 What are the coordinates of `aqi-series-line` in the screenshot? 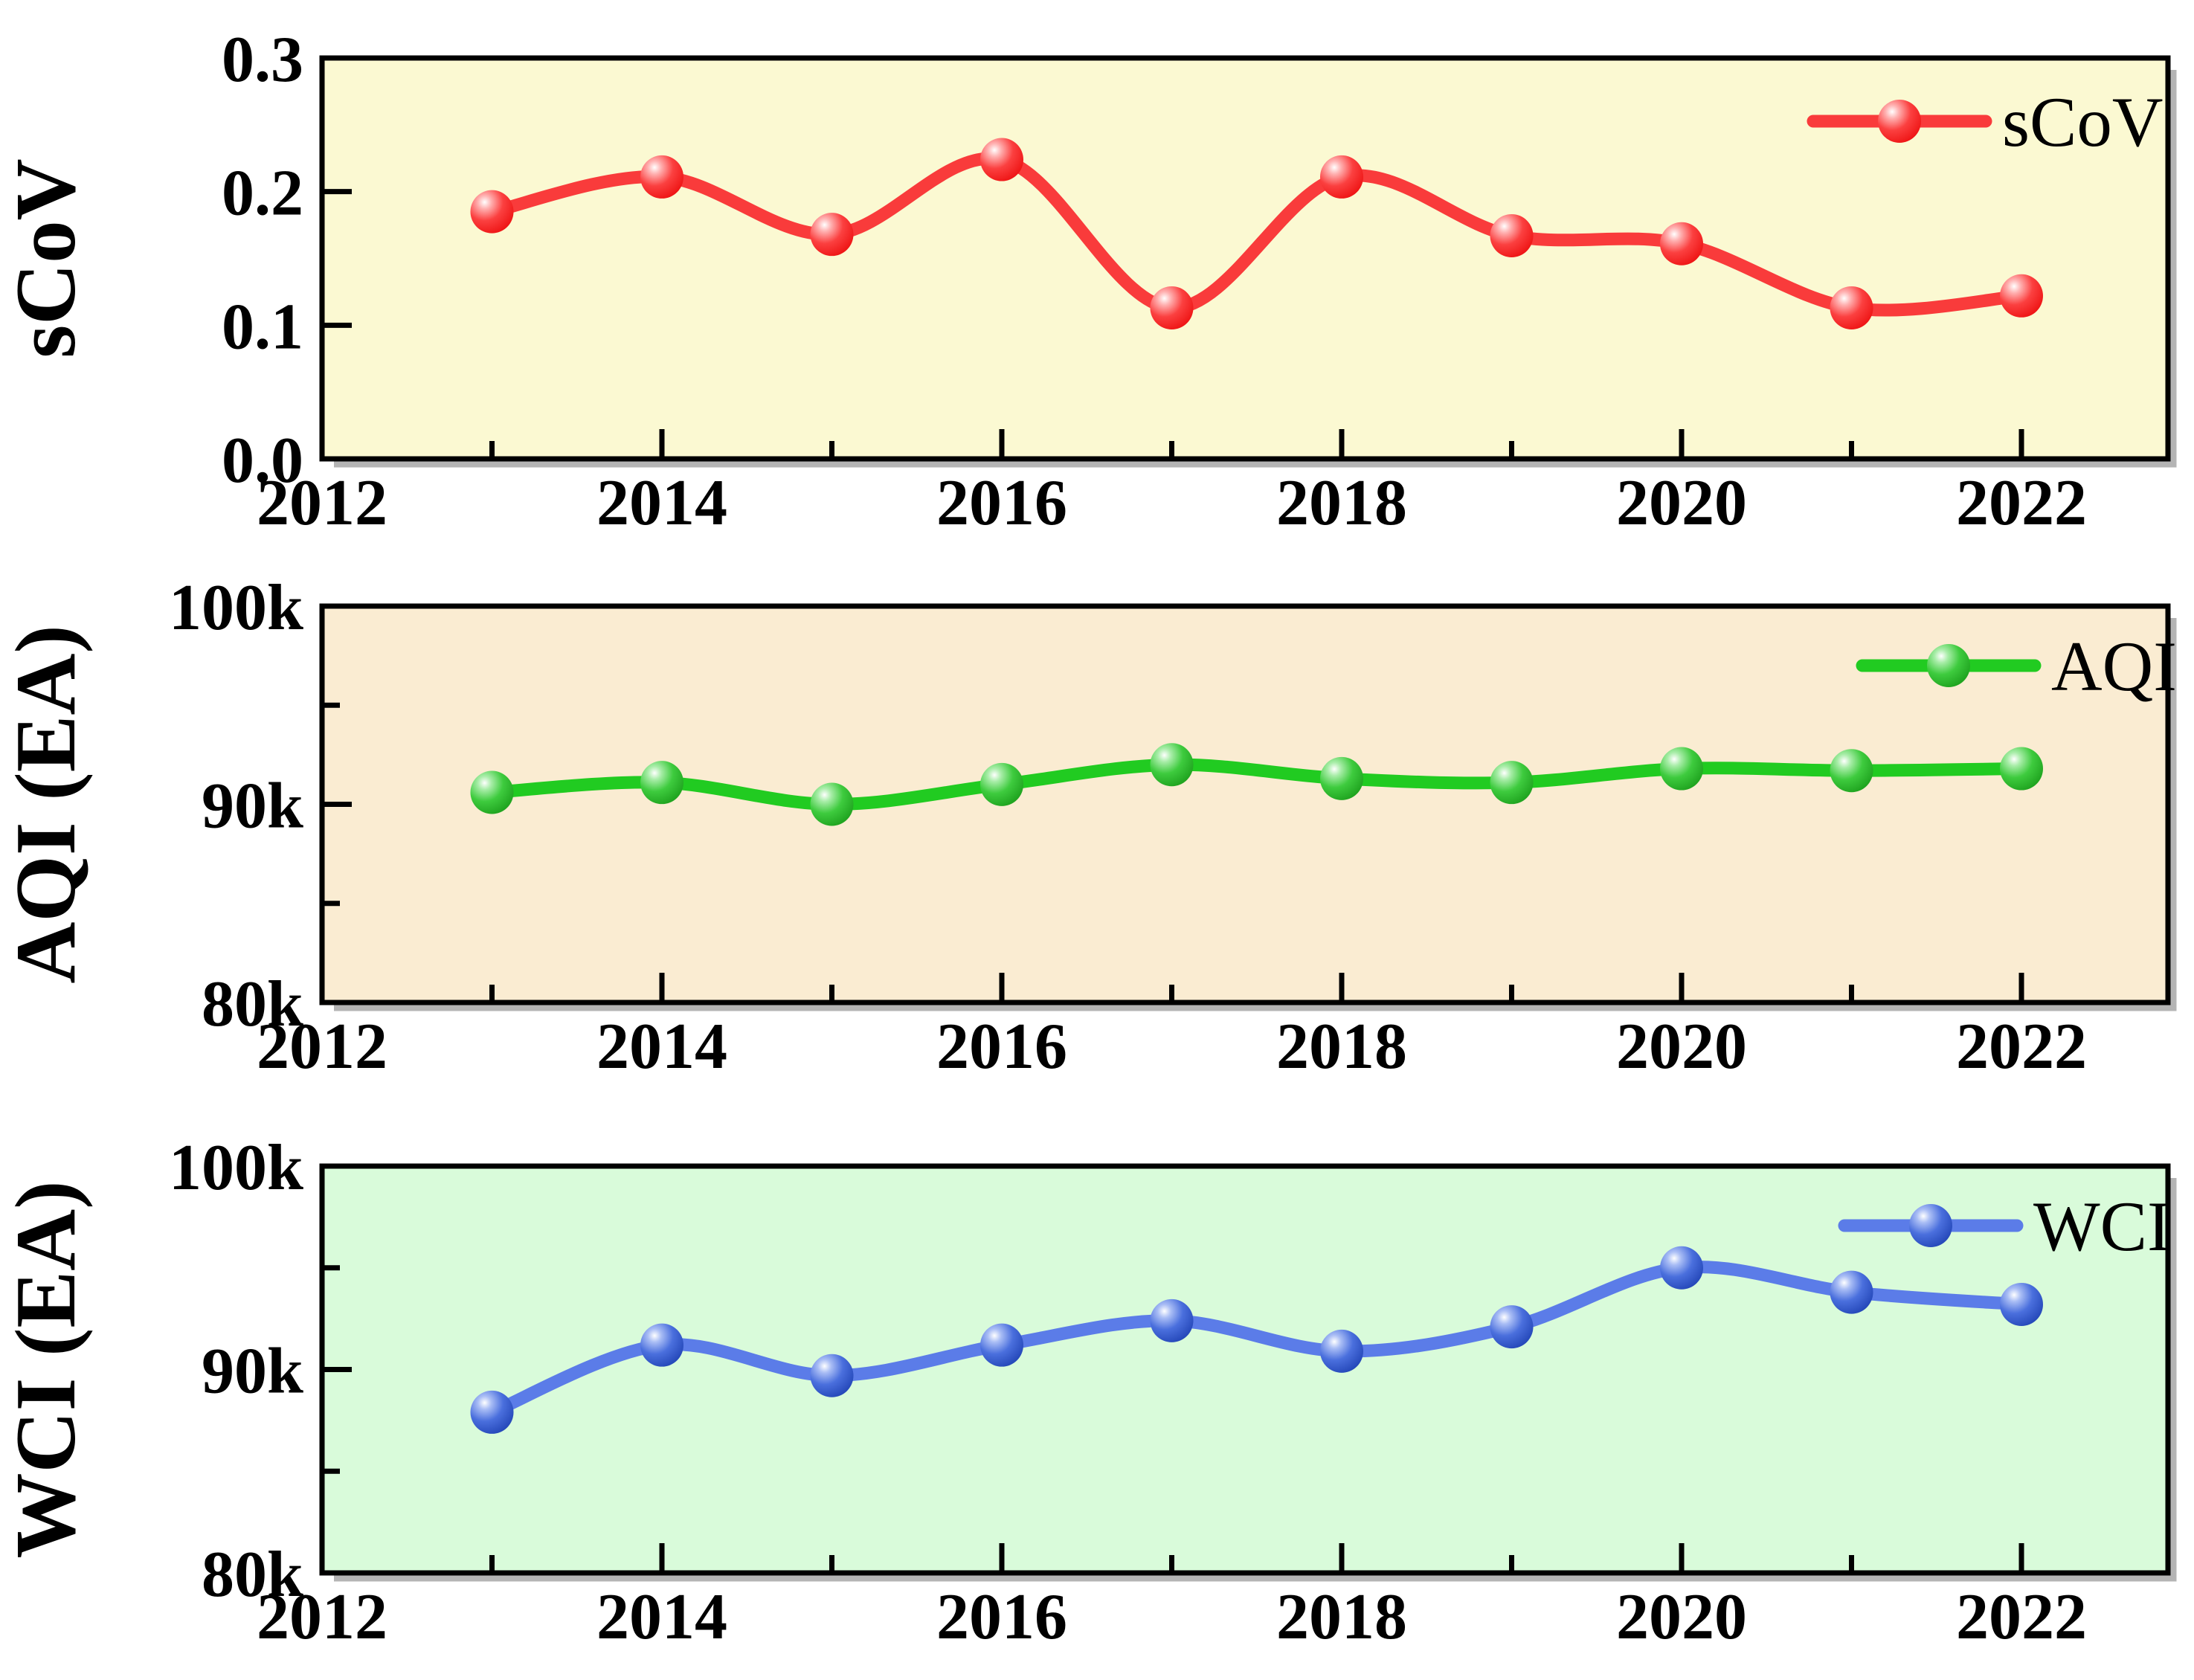 It's located at (1257, 784).